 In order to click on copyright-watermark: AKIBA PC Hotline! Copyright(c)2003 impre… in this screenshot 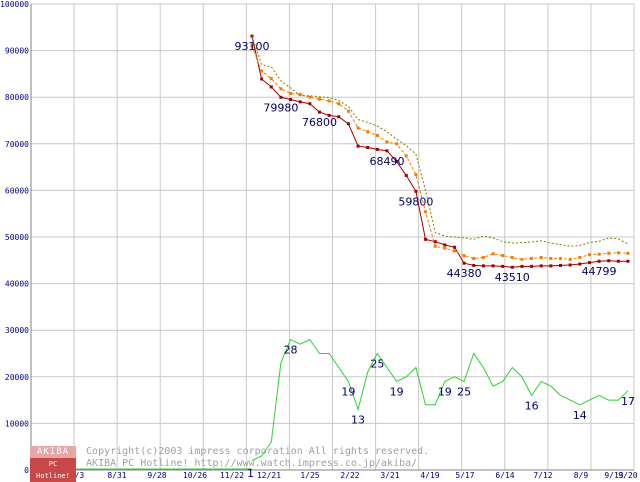, I will do `click(229, 464)`.